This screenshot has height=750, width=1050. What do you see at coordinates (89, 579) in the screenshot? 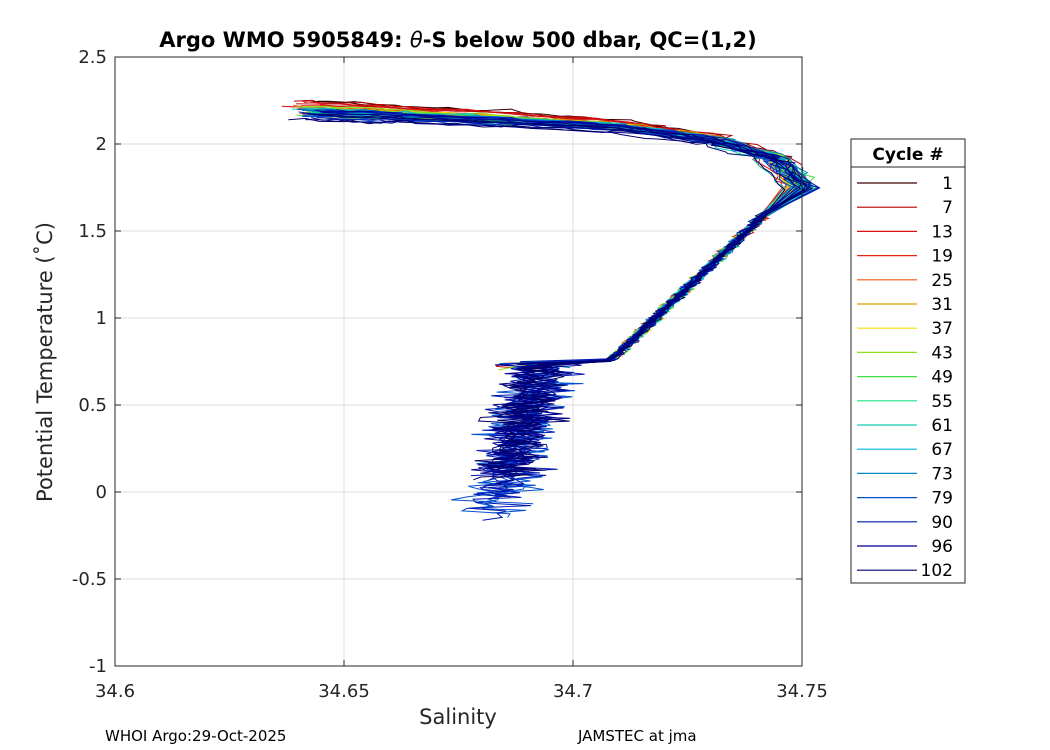
I see `y-tick-label: -0.5` at bounding box center [89, 579].